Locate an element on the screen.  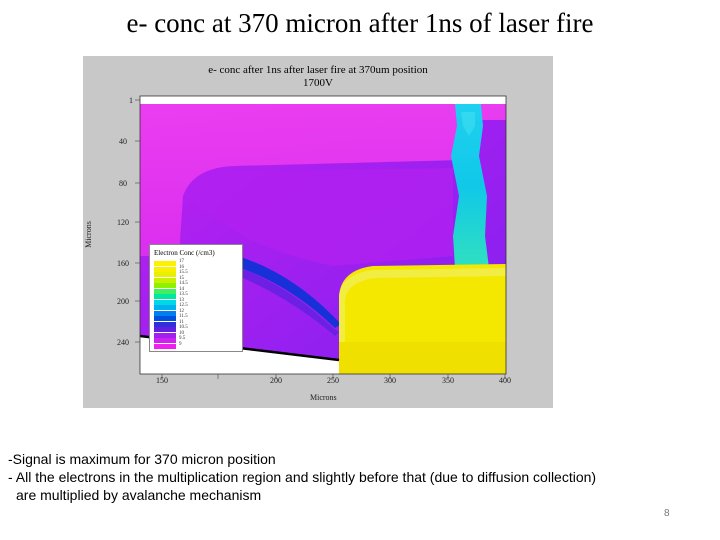
legend-label: 15.5 is located at coordinates (183, 272).